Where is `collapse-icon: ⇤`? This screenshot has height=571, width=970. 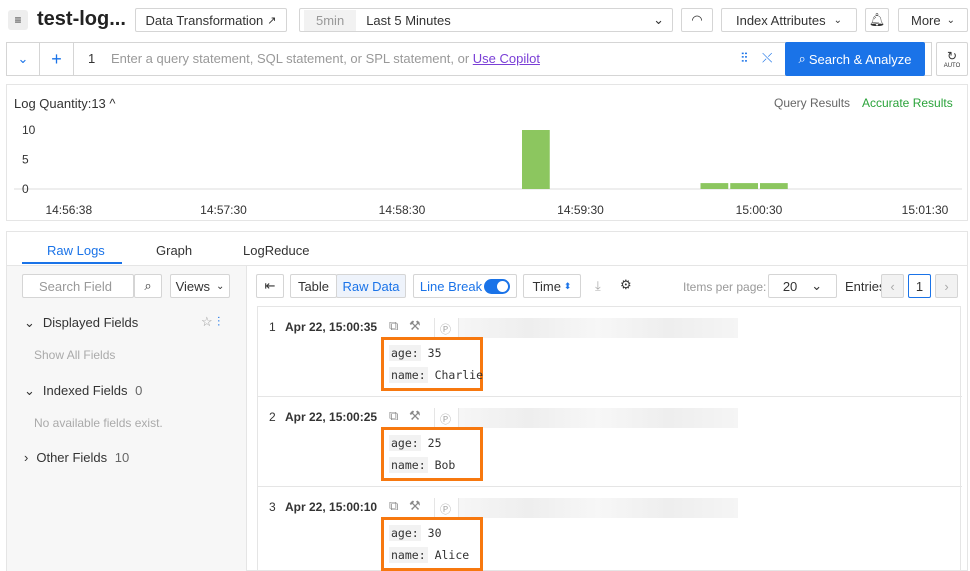
collapse-icon: ⇤ is located at coordinates (270, 285).